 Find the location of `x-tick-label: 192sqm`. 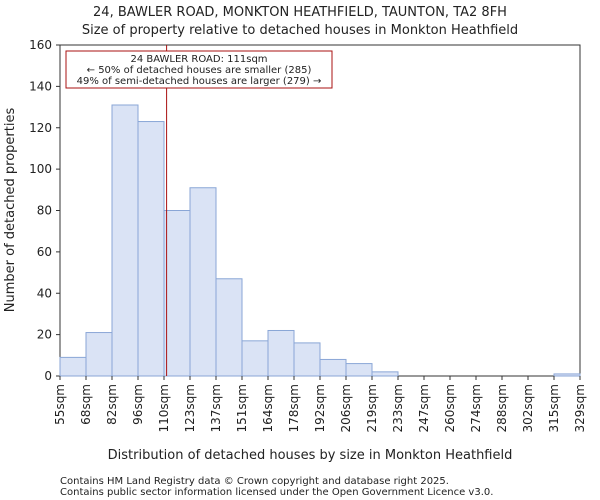

x-tick-label: 192sqm is located at coordinates (320, 408).